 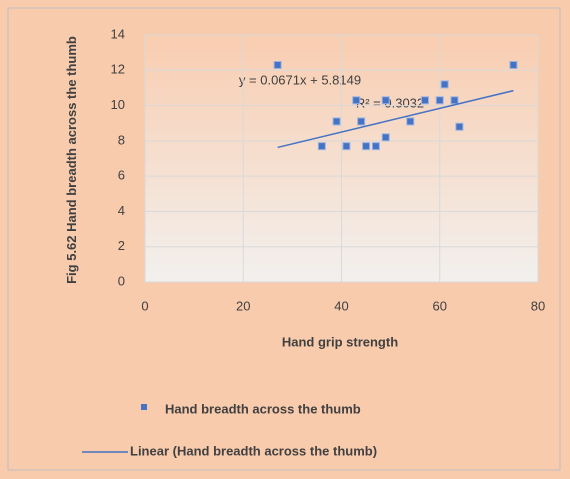 I want to click on y-tick-label: 12, so click(x=118, y=69).